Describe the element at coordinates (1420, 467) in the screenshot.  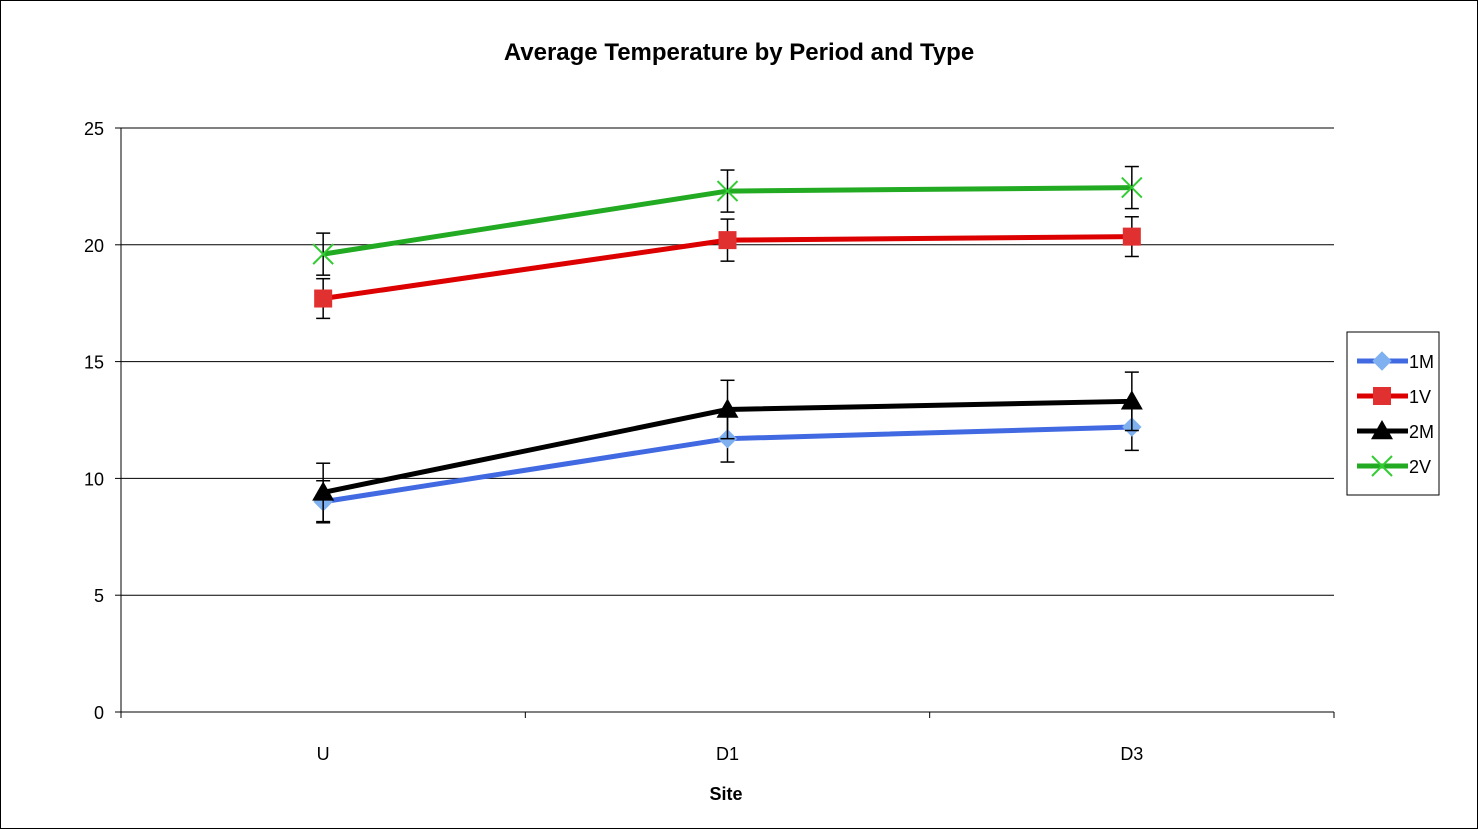
I see `legend-label-2V: 2V` at that location.